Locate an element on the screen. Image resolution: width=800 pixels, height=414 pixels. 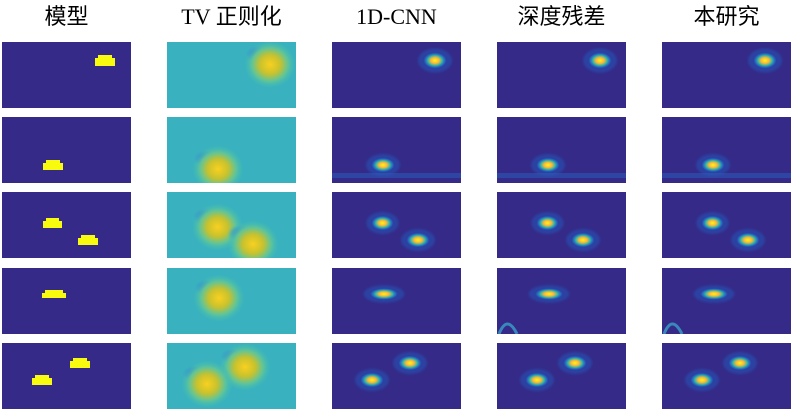
column-title: 本研究 is located at coordinates (726, 16).